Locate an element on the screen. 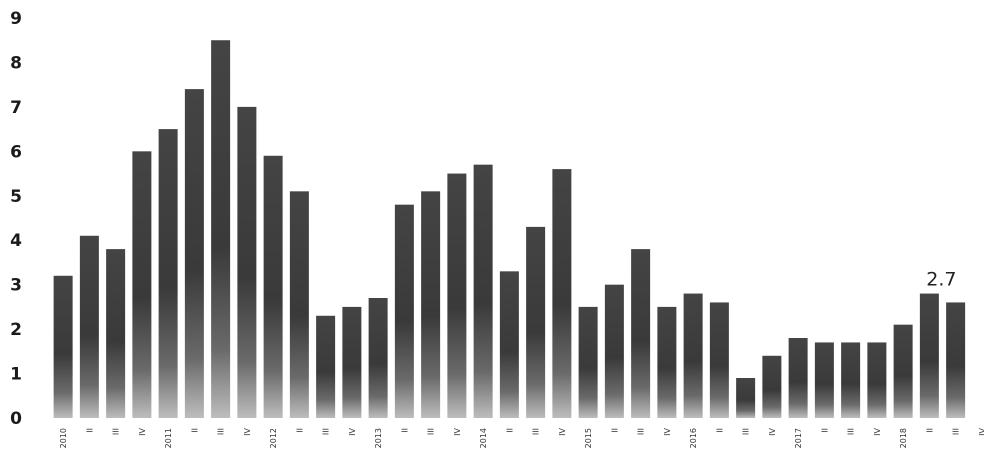 The width and height of the screenshot is (984, 466). data-label: 2.7 is located at coordinates (941, 280).